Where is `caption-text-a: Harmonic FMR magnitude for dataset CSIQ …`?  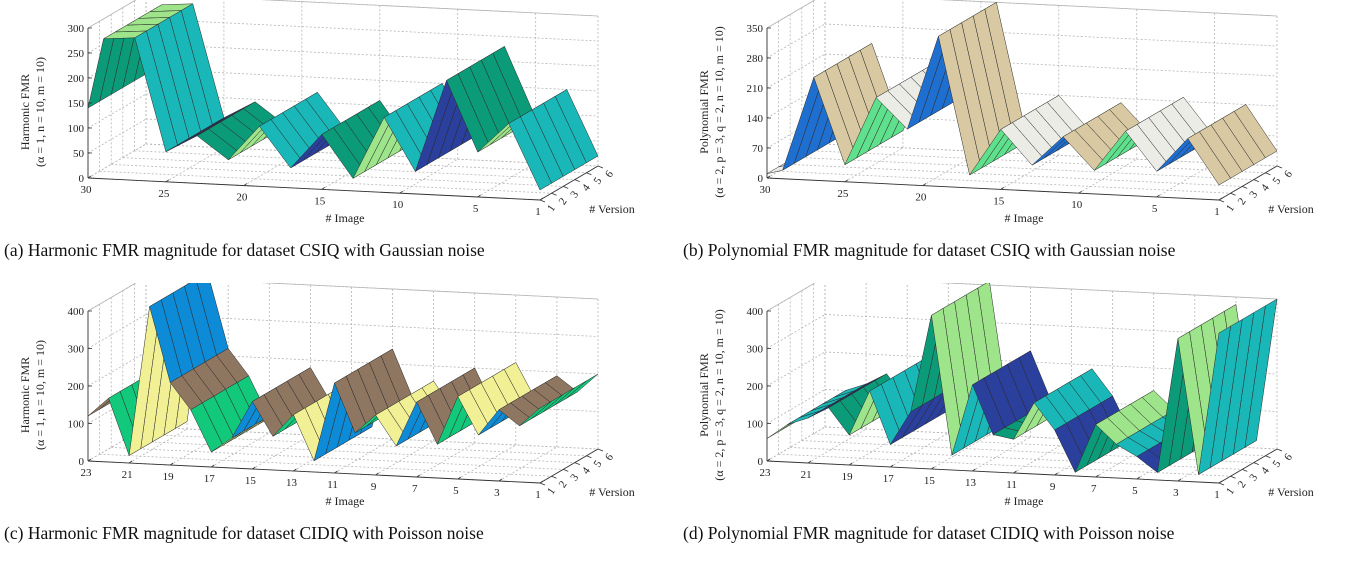 caption-text-a: Harmonic FMR magnitude for dataset CSIQ … is located at coordinates (256, 250).